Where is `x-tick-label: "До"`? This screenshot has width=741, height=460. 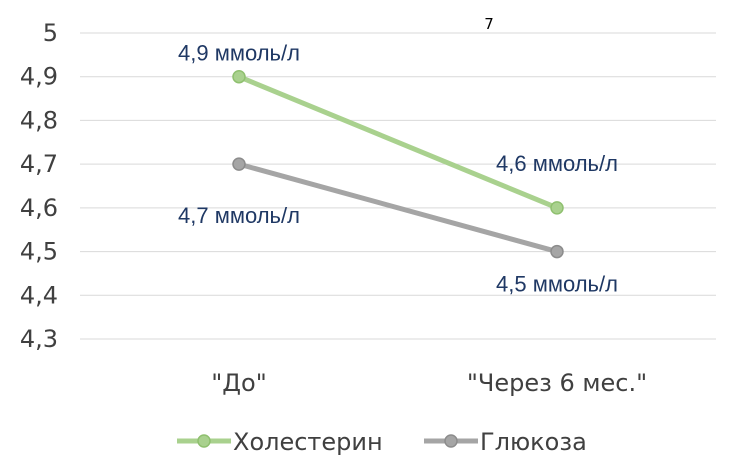
x-tick-label: "До" is located at coordinates (239, 383).